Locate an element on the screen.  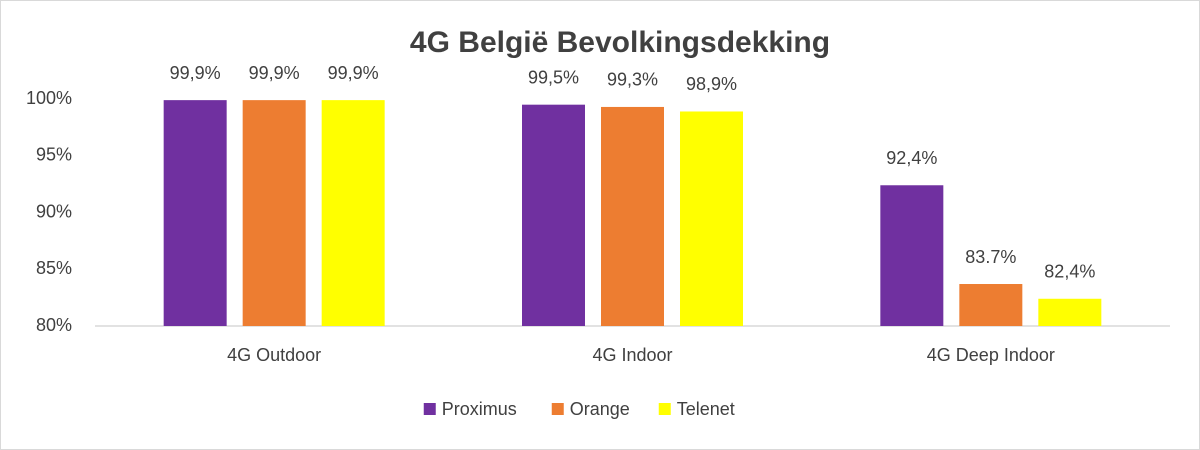
data-label: 82,4% is located at coordinates (1069, 272).